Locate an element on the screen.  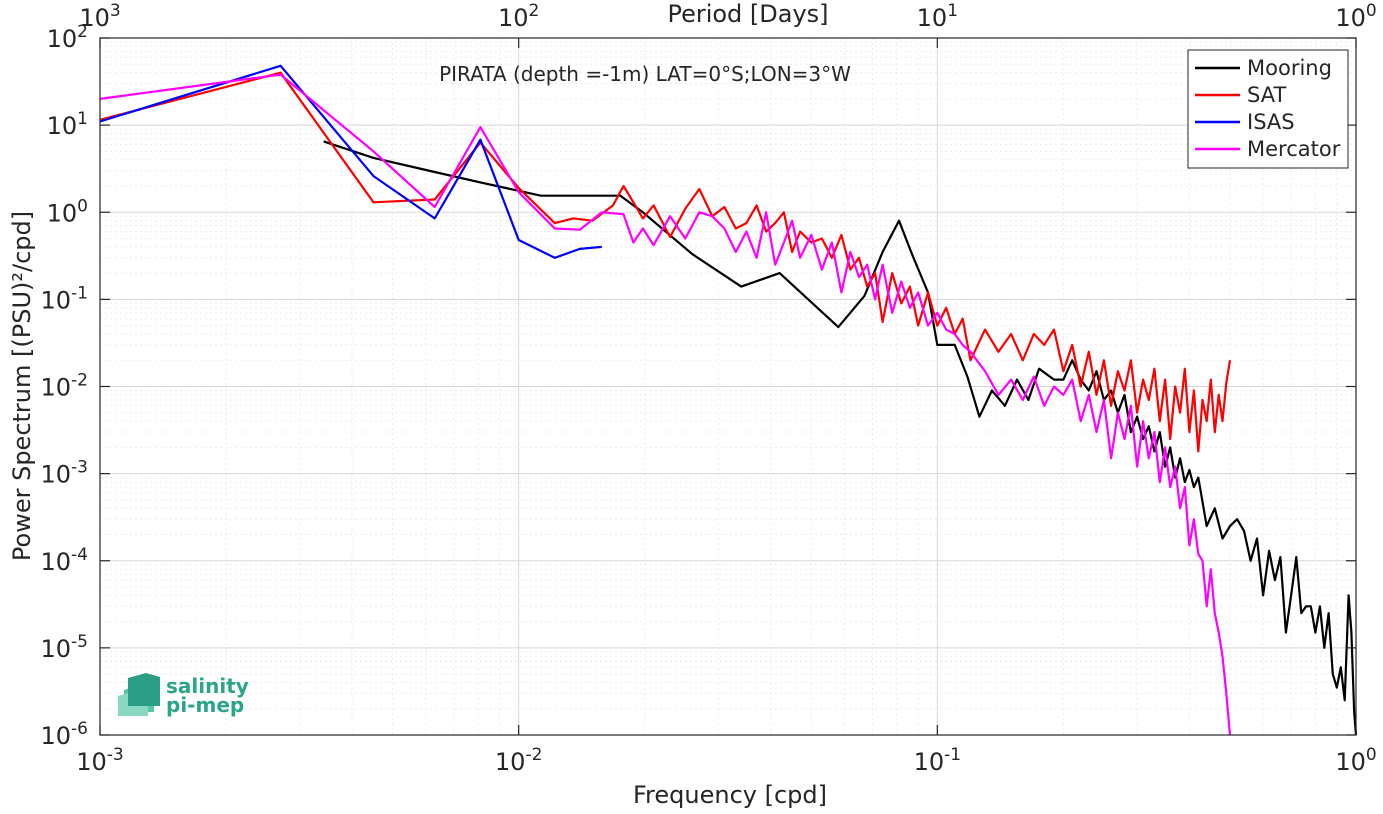
logo-line-2: pi-mep is located at coordinates (205, 705).